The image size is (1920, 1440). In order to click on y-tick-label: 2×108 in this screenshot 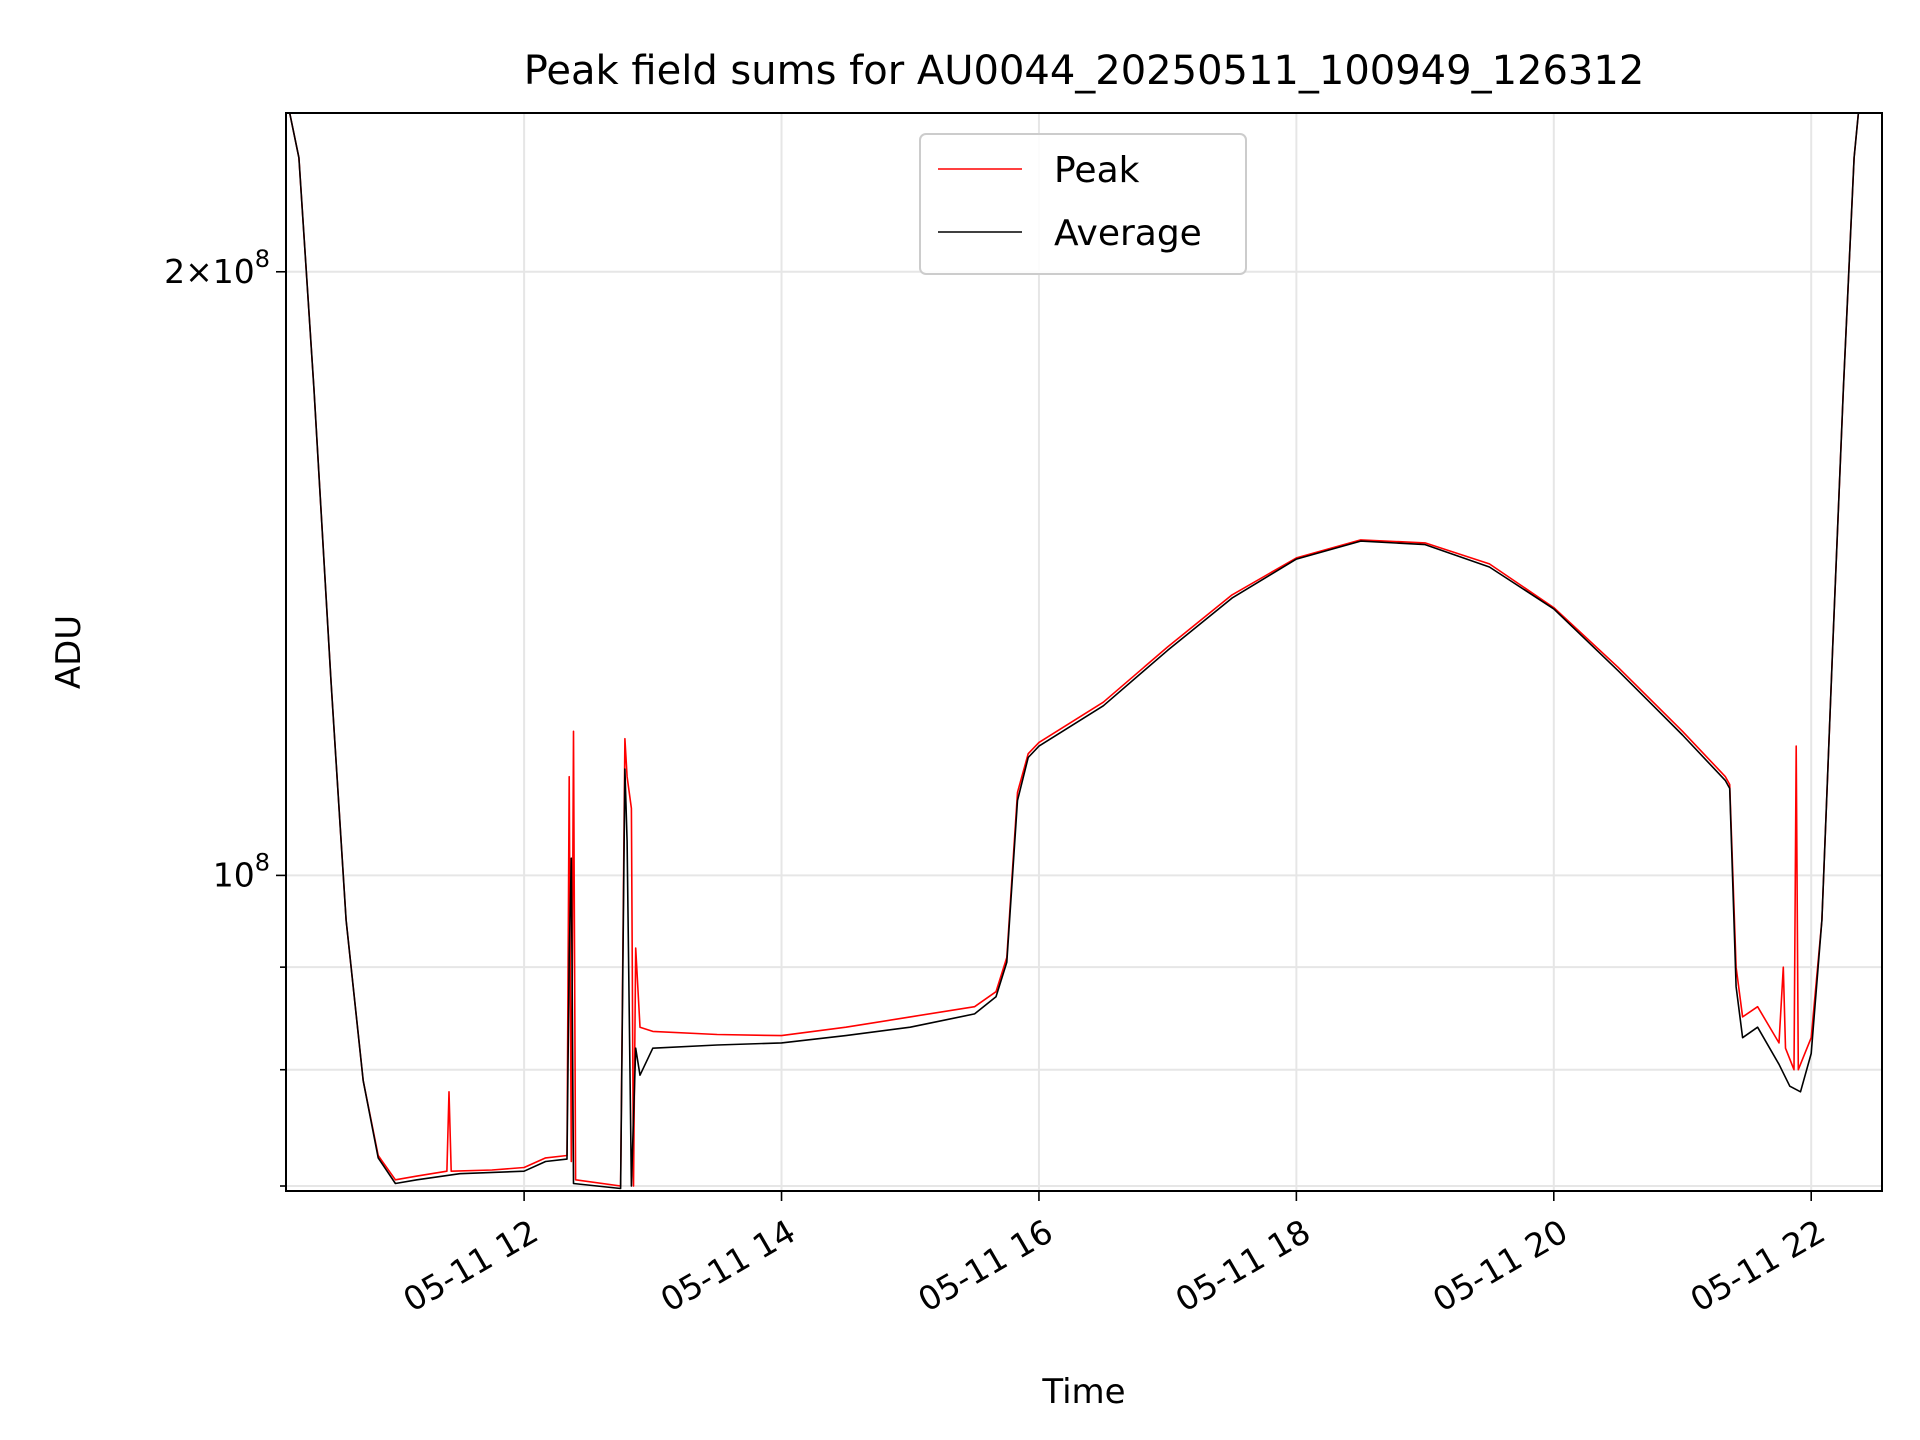, I will do `click(217, 268)`.